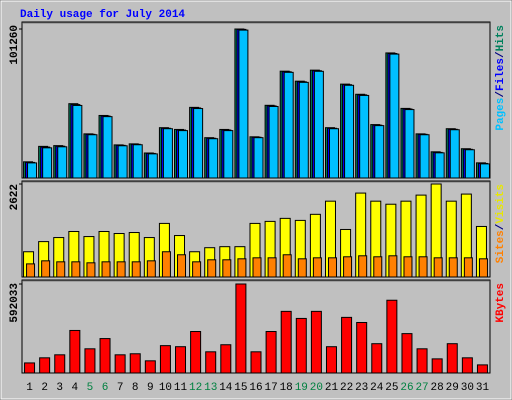 This screenshot has height=400, width=512. What do you see at coordinates (501, 204) in the screenshot?
I see `legend-entry: Visits` at bounding box center [501, 204].